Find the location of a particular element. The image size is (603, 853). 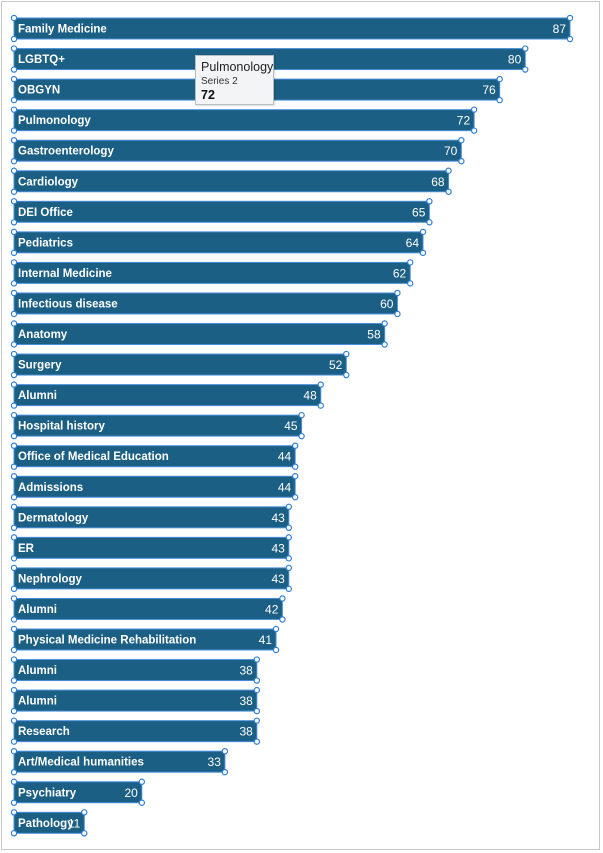

bar-group: Alumni 42 is located at coordinates (148, 609).